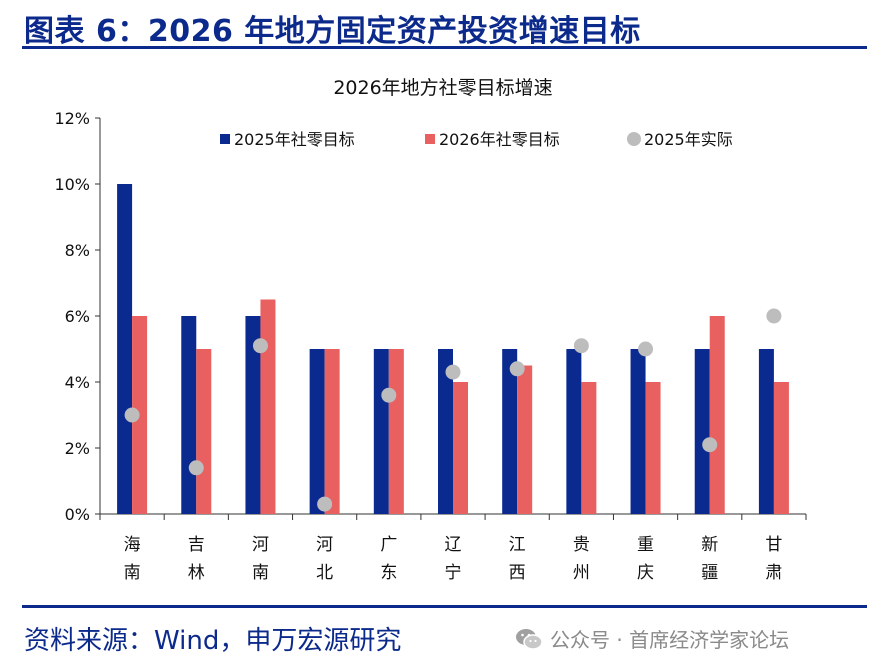 The height and width of the screenshot is (671, 882). I want to click on x-tick-label: 河南, so click(260, 559).